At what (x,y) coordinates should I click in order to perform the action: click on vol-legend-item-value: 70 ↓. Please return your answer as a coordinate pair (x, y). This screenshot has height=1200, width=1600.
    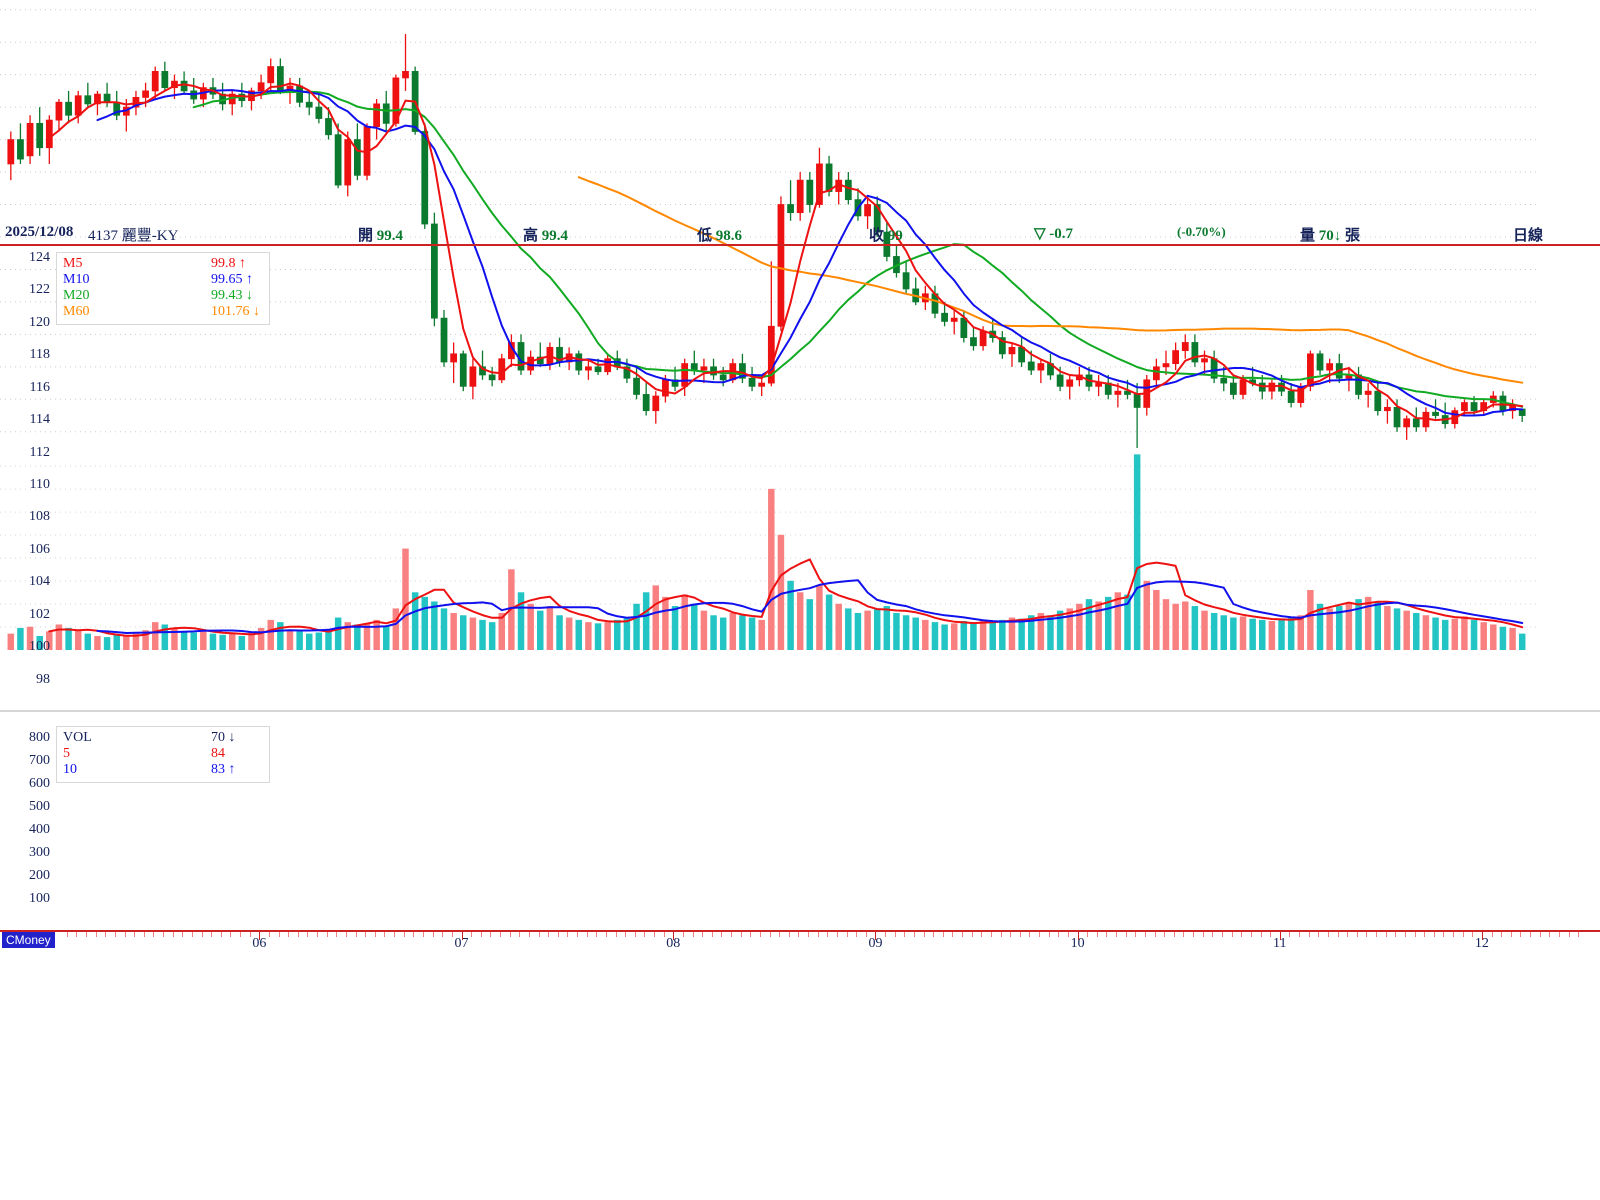
    Looking at the image, I should click on (223, 737).